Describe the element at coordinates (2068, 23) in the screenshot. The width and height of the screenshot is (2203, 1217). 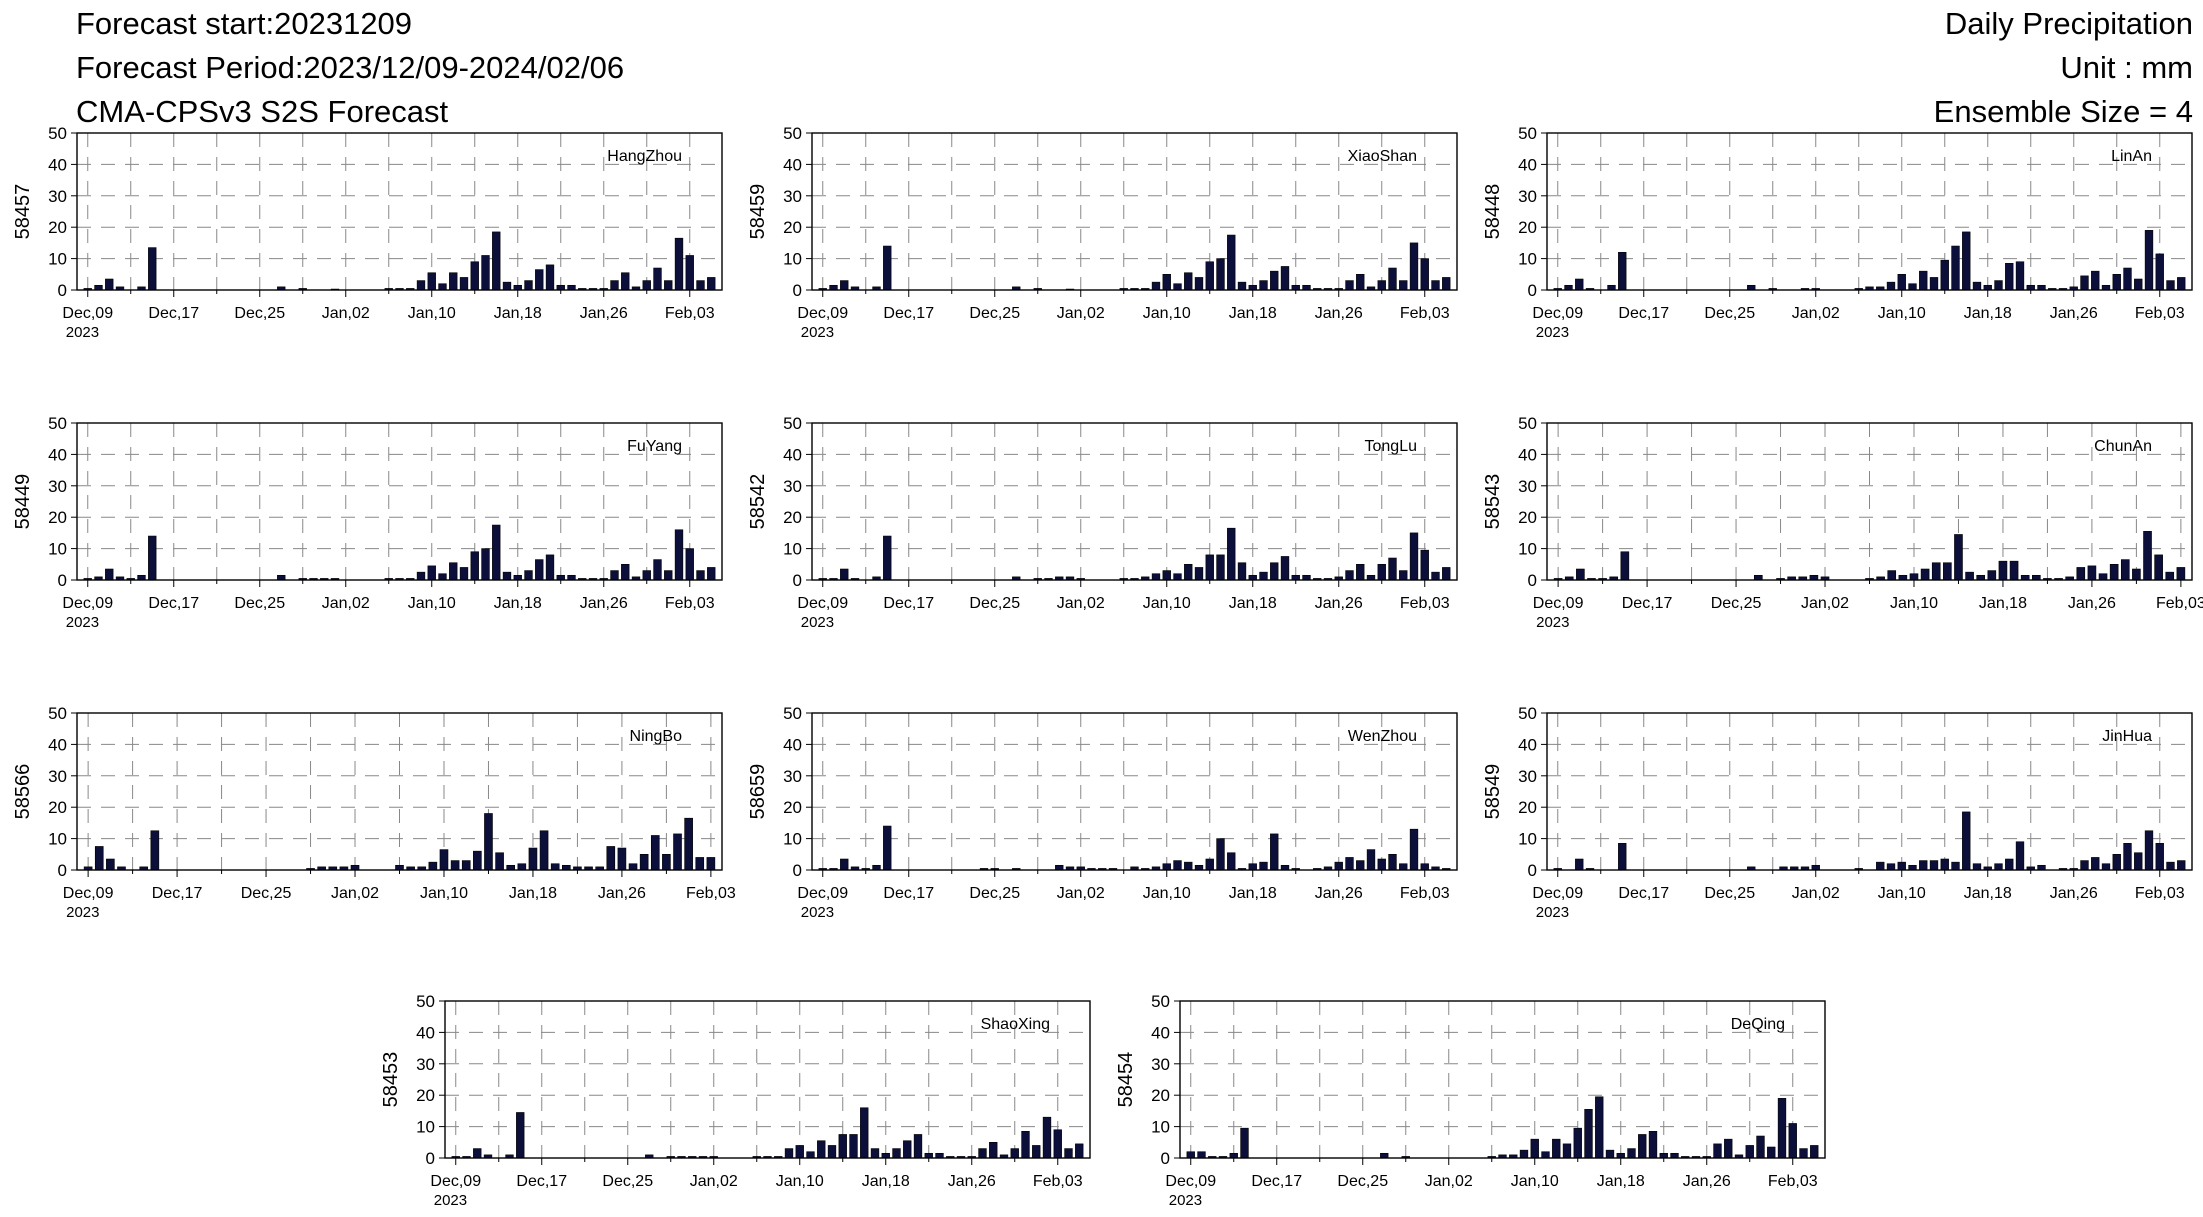
I see `variable-label: Daily Precipitation` at that location.